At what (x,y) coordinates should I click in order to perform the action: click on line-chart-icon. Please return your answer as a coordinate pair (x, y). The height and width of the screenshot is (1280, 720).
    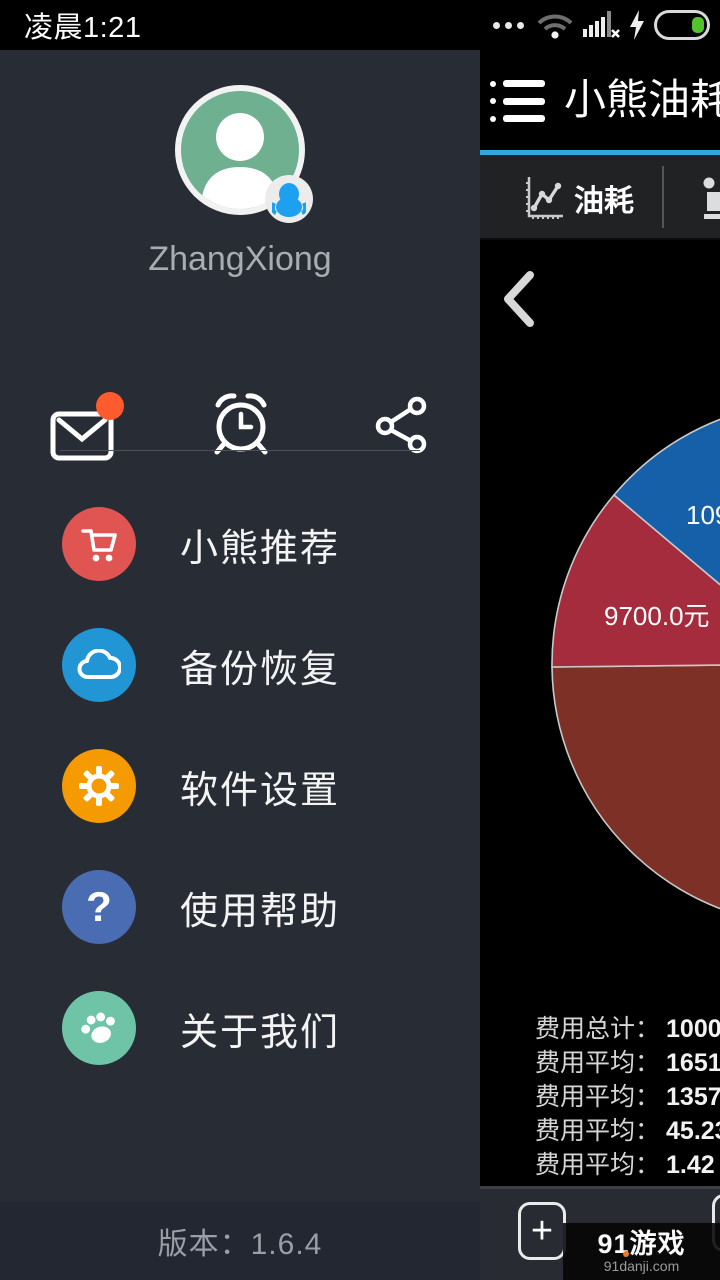
    Looking at the image, I should click on (544, 197).